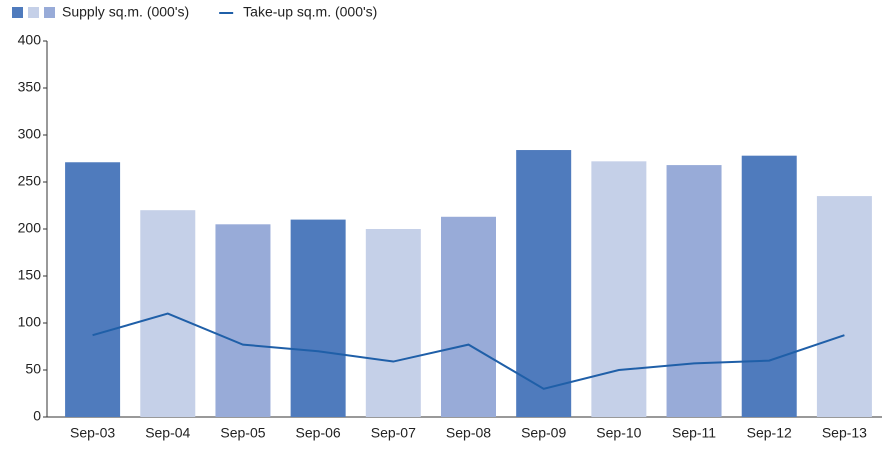 The image size is (885, 450). I want to click on x-tick-label: Sep-04, so click(167, 433).